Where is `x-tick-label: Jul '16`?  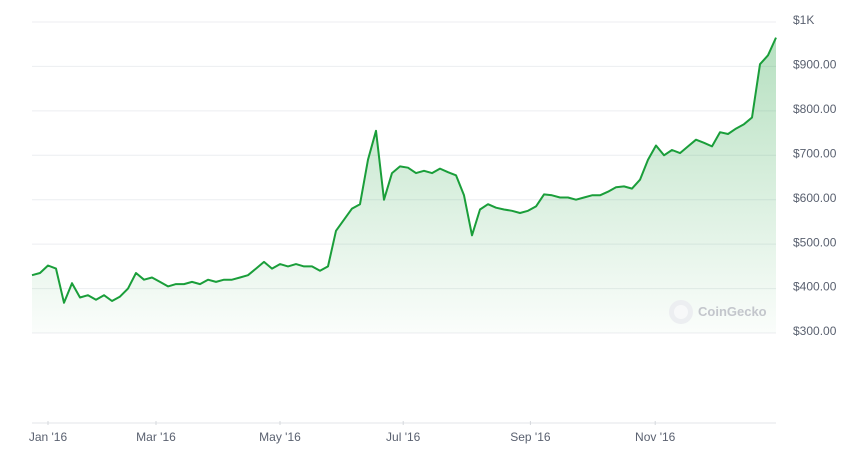
x-tick-label: Jul '16 is located at coordinates (403, 437).